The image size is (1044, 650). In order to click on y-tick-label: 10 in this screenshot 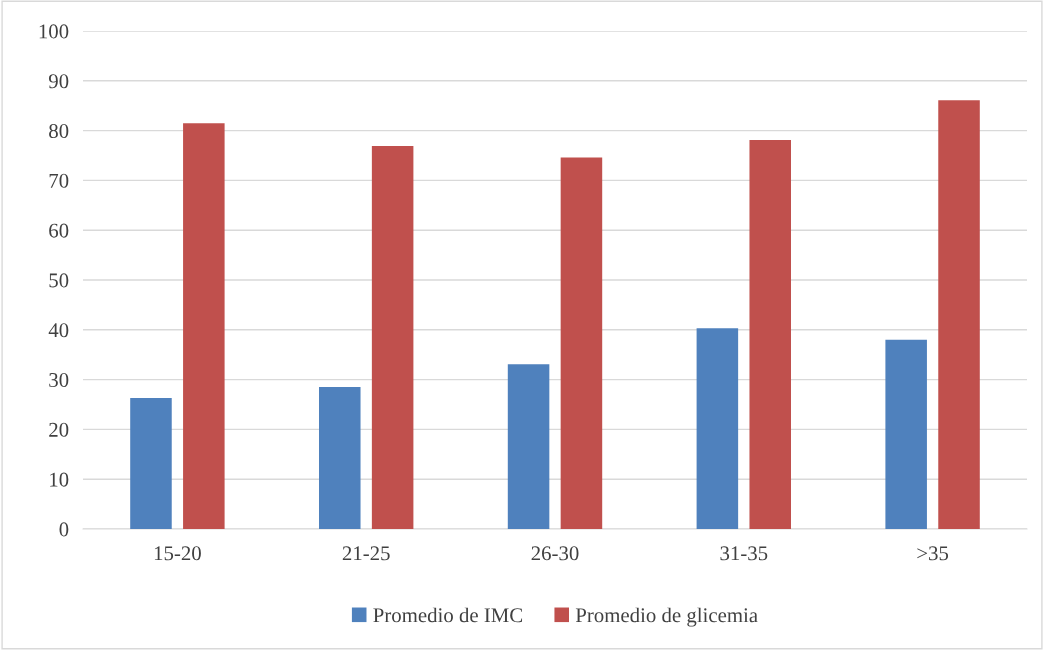, I will do `click(59, 479)`.